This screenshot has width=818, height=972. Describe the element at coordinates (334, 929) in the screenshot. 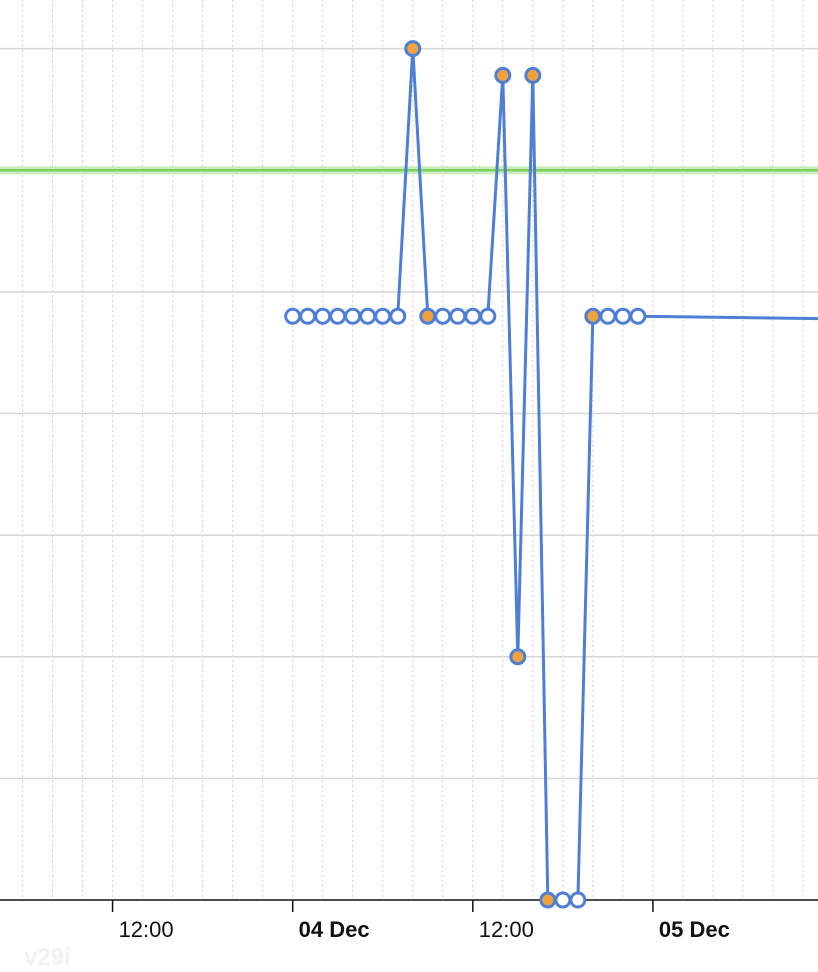

I see `x-tick-label: 04 Dec` at that location.